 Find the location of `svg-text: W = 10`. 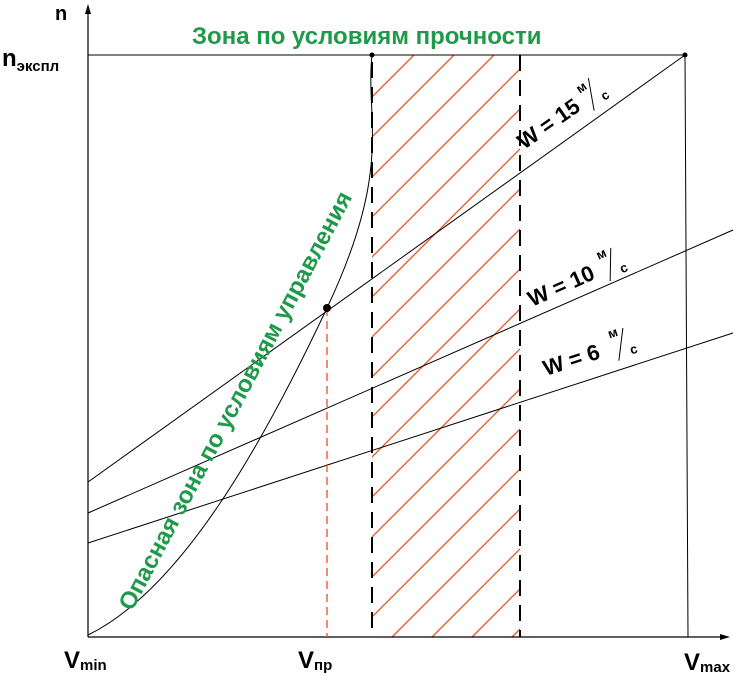

svg-text: W = 10 is located at coordinates (561, 285).